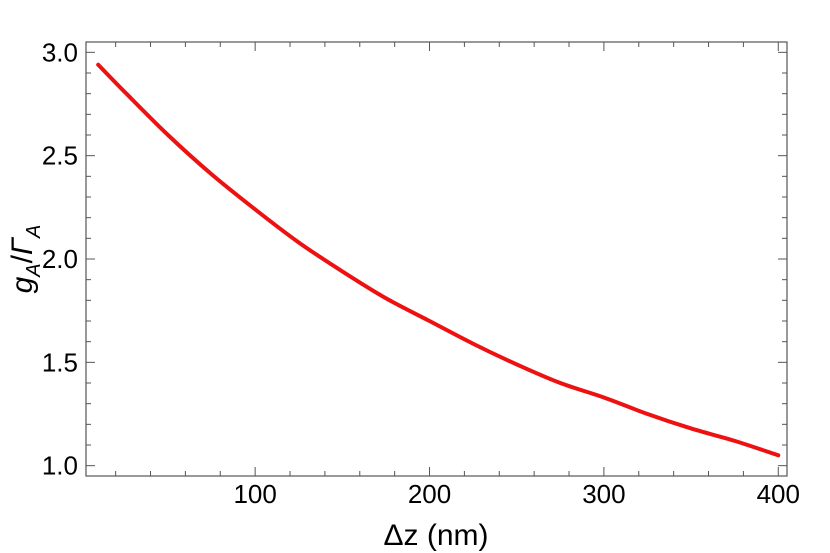 The width and height of the screenshot is (830, 553). Describe the element at coordinates (22, 245) in the screenshot. I see `y-axis-title-gamma: Γ` at that location.